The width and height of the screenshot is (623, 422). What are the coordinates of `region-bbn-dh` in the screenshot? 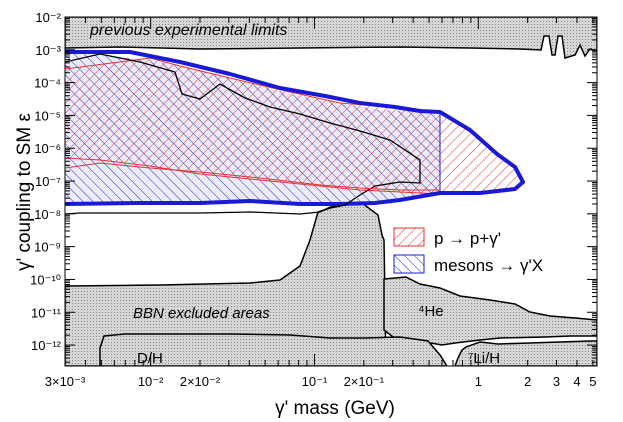 It's located at (273, 349).